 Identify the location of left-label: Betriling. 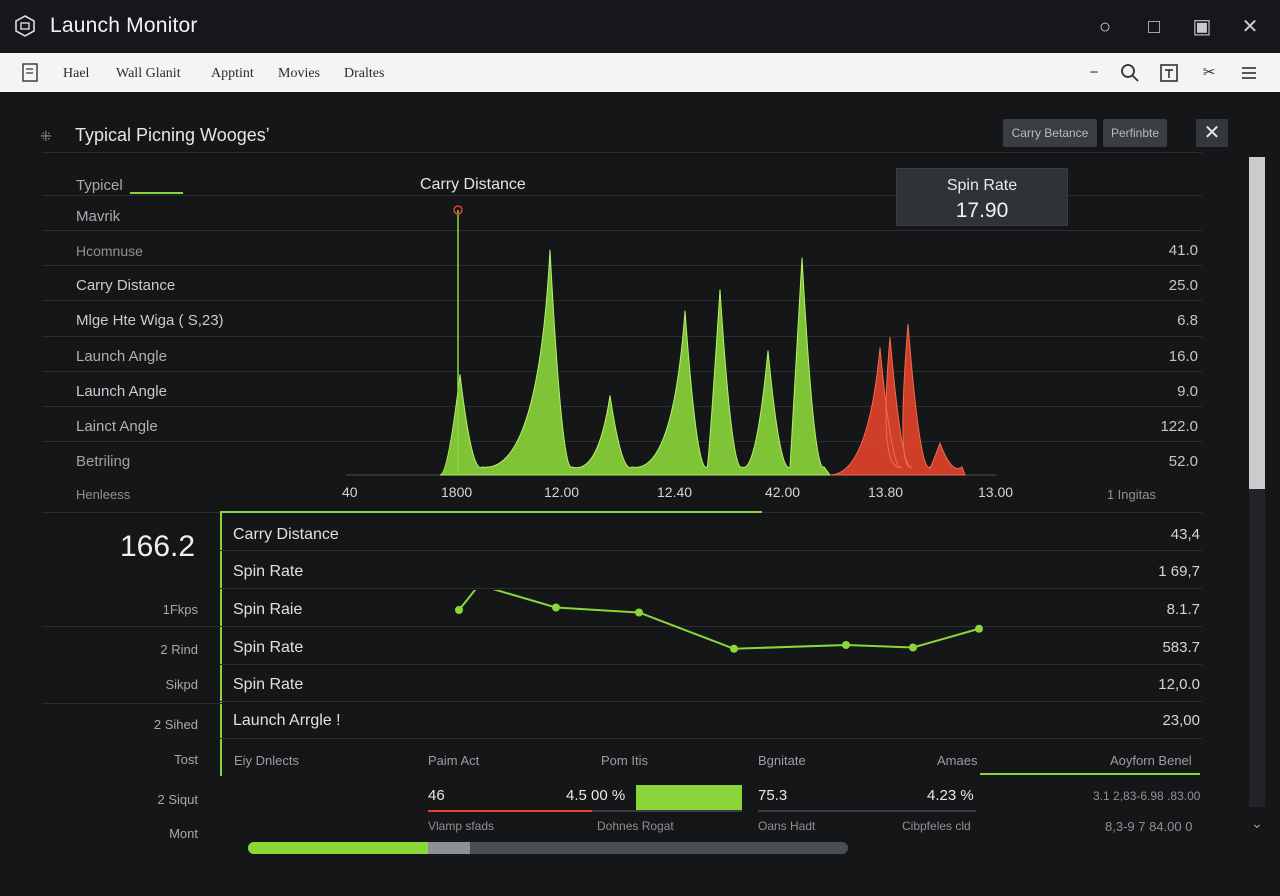
(103, 461).